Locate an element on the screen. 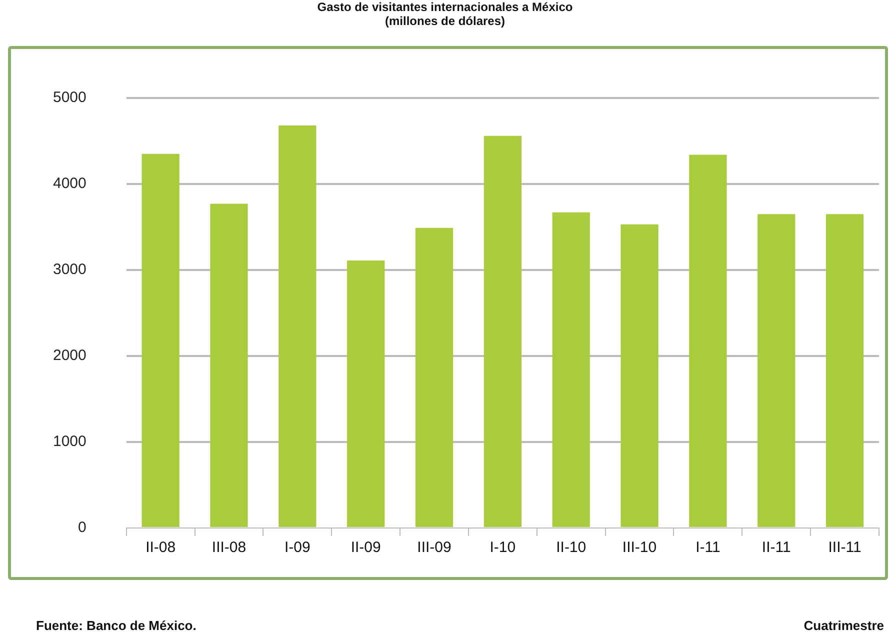  x-tick-label: III-09 is located at coordinates (434, 547).